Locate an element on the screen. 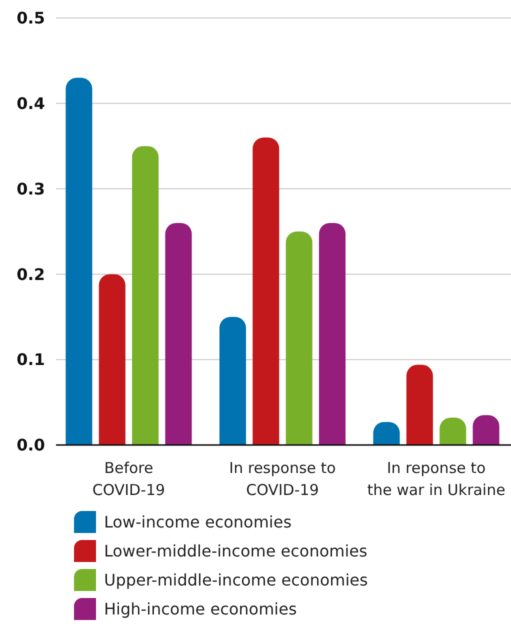 This screenshot has width=511, height=629. legend-label: High-income economies is located at coordinates (200, 609).